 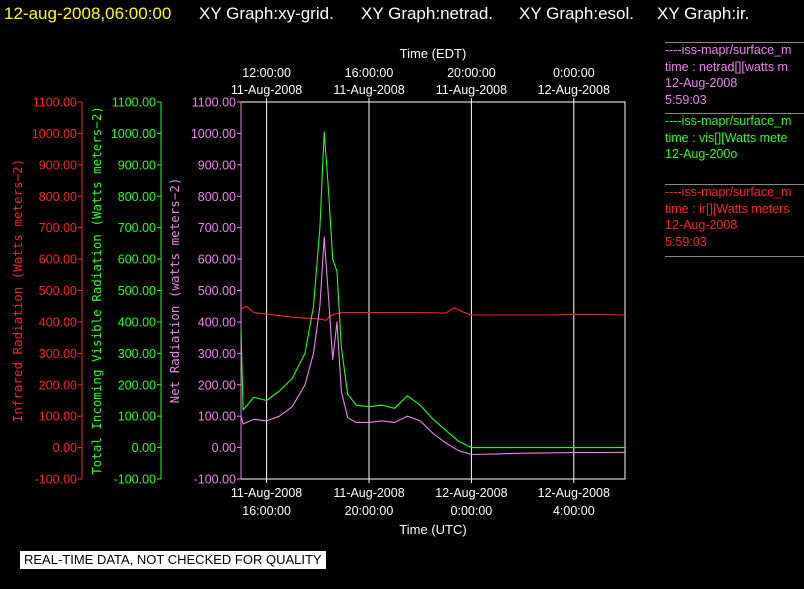 I want to click on title-ir: XY Graph:ir., so click(x=703, y=13).